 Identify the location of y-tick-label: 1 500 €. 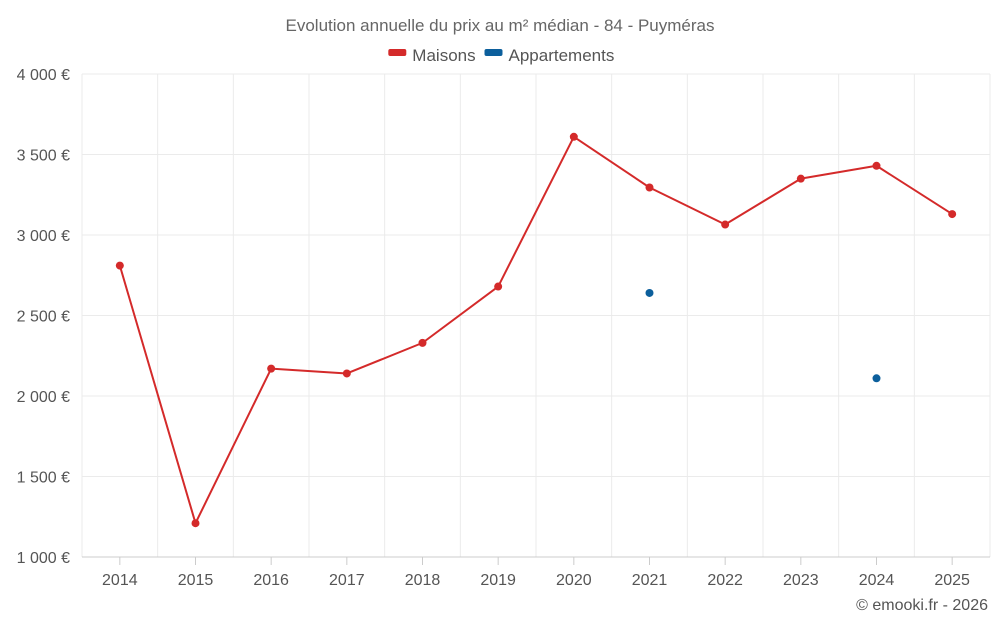
(43, 478).